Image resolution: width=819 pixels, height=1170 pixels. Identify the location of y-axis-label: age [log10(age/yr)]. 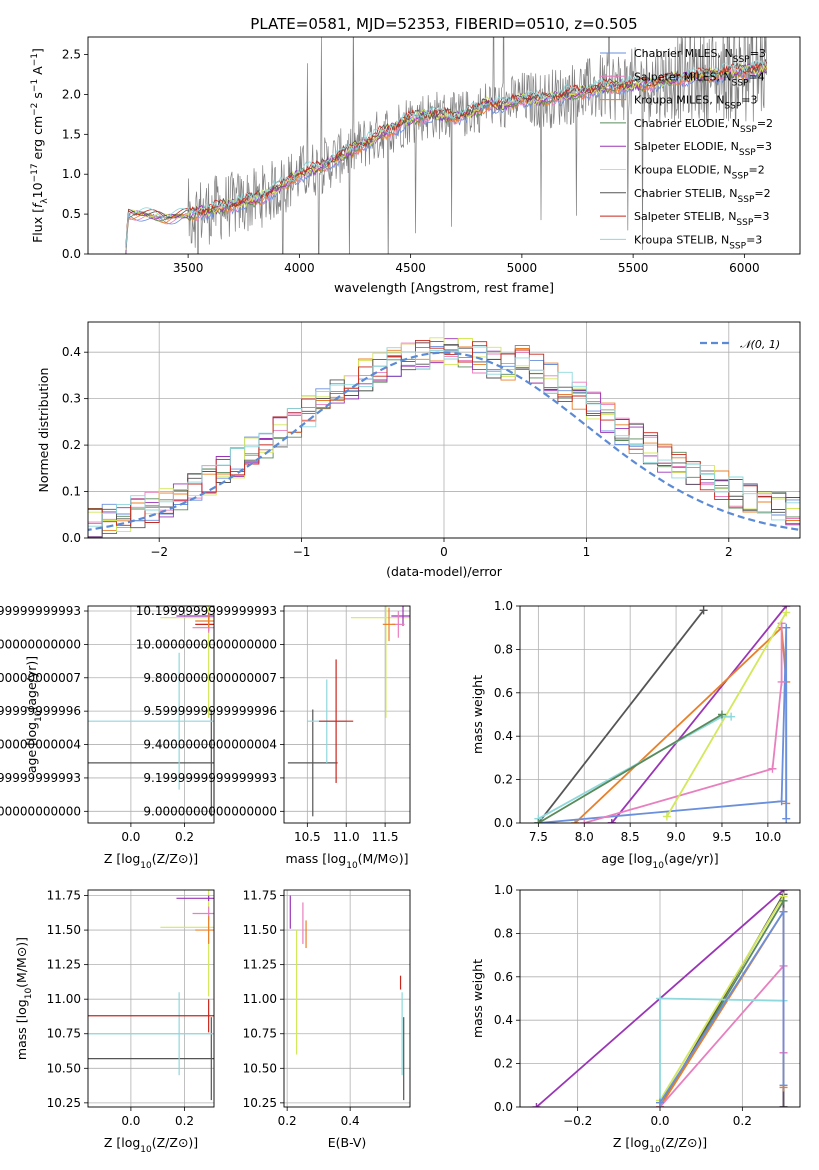
(34, 714).